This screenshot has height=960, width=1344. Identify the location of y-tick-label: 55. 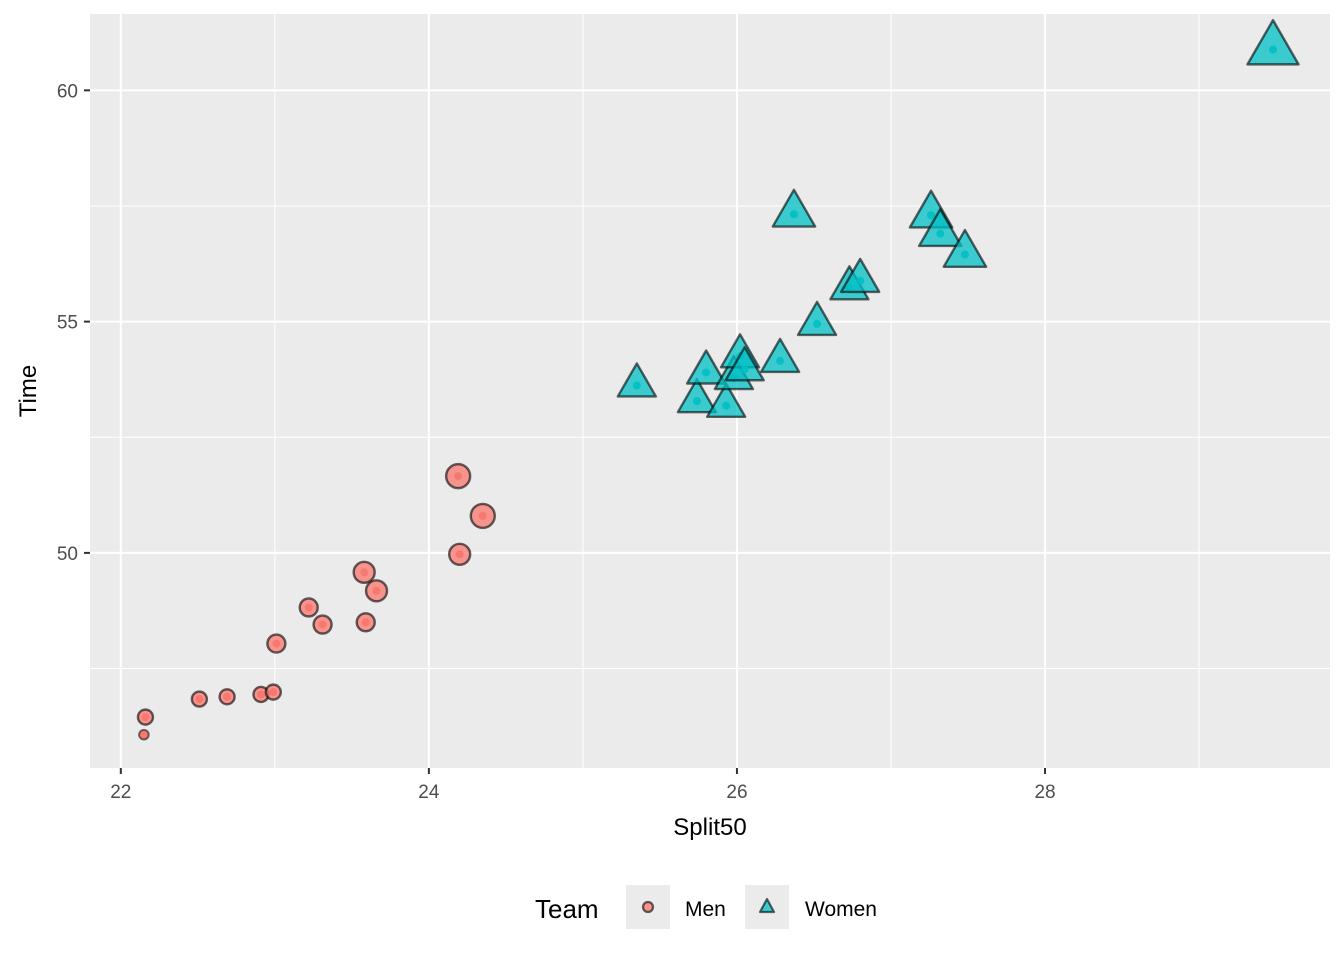
(67, 323).